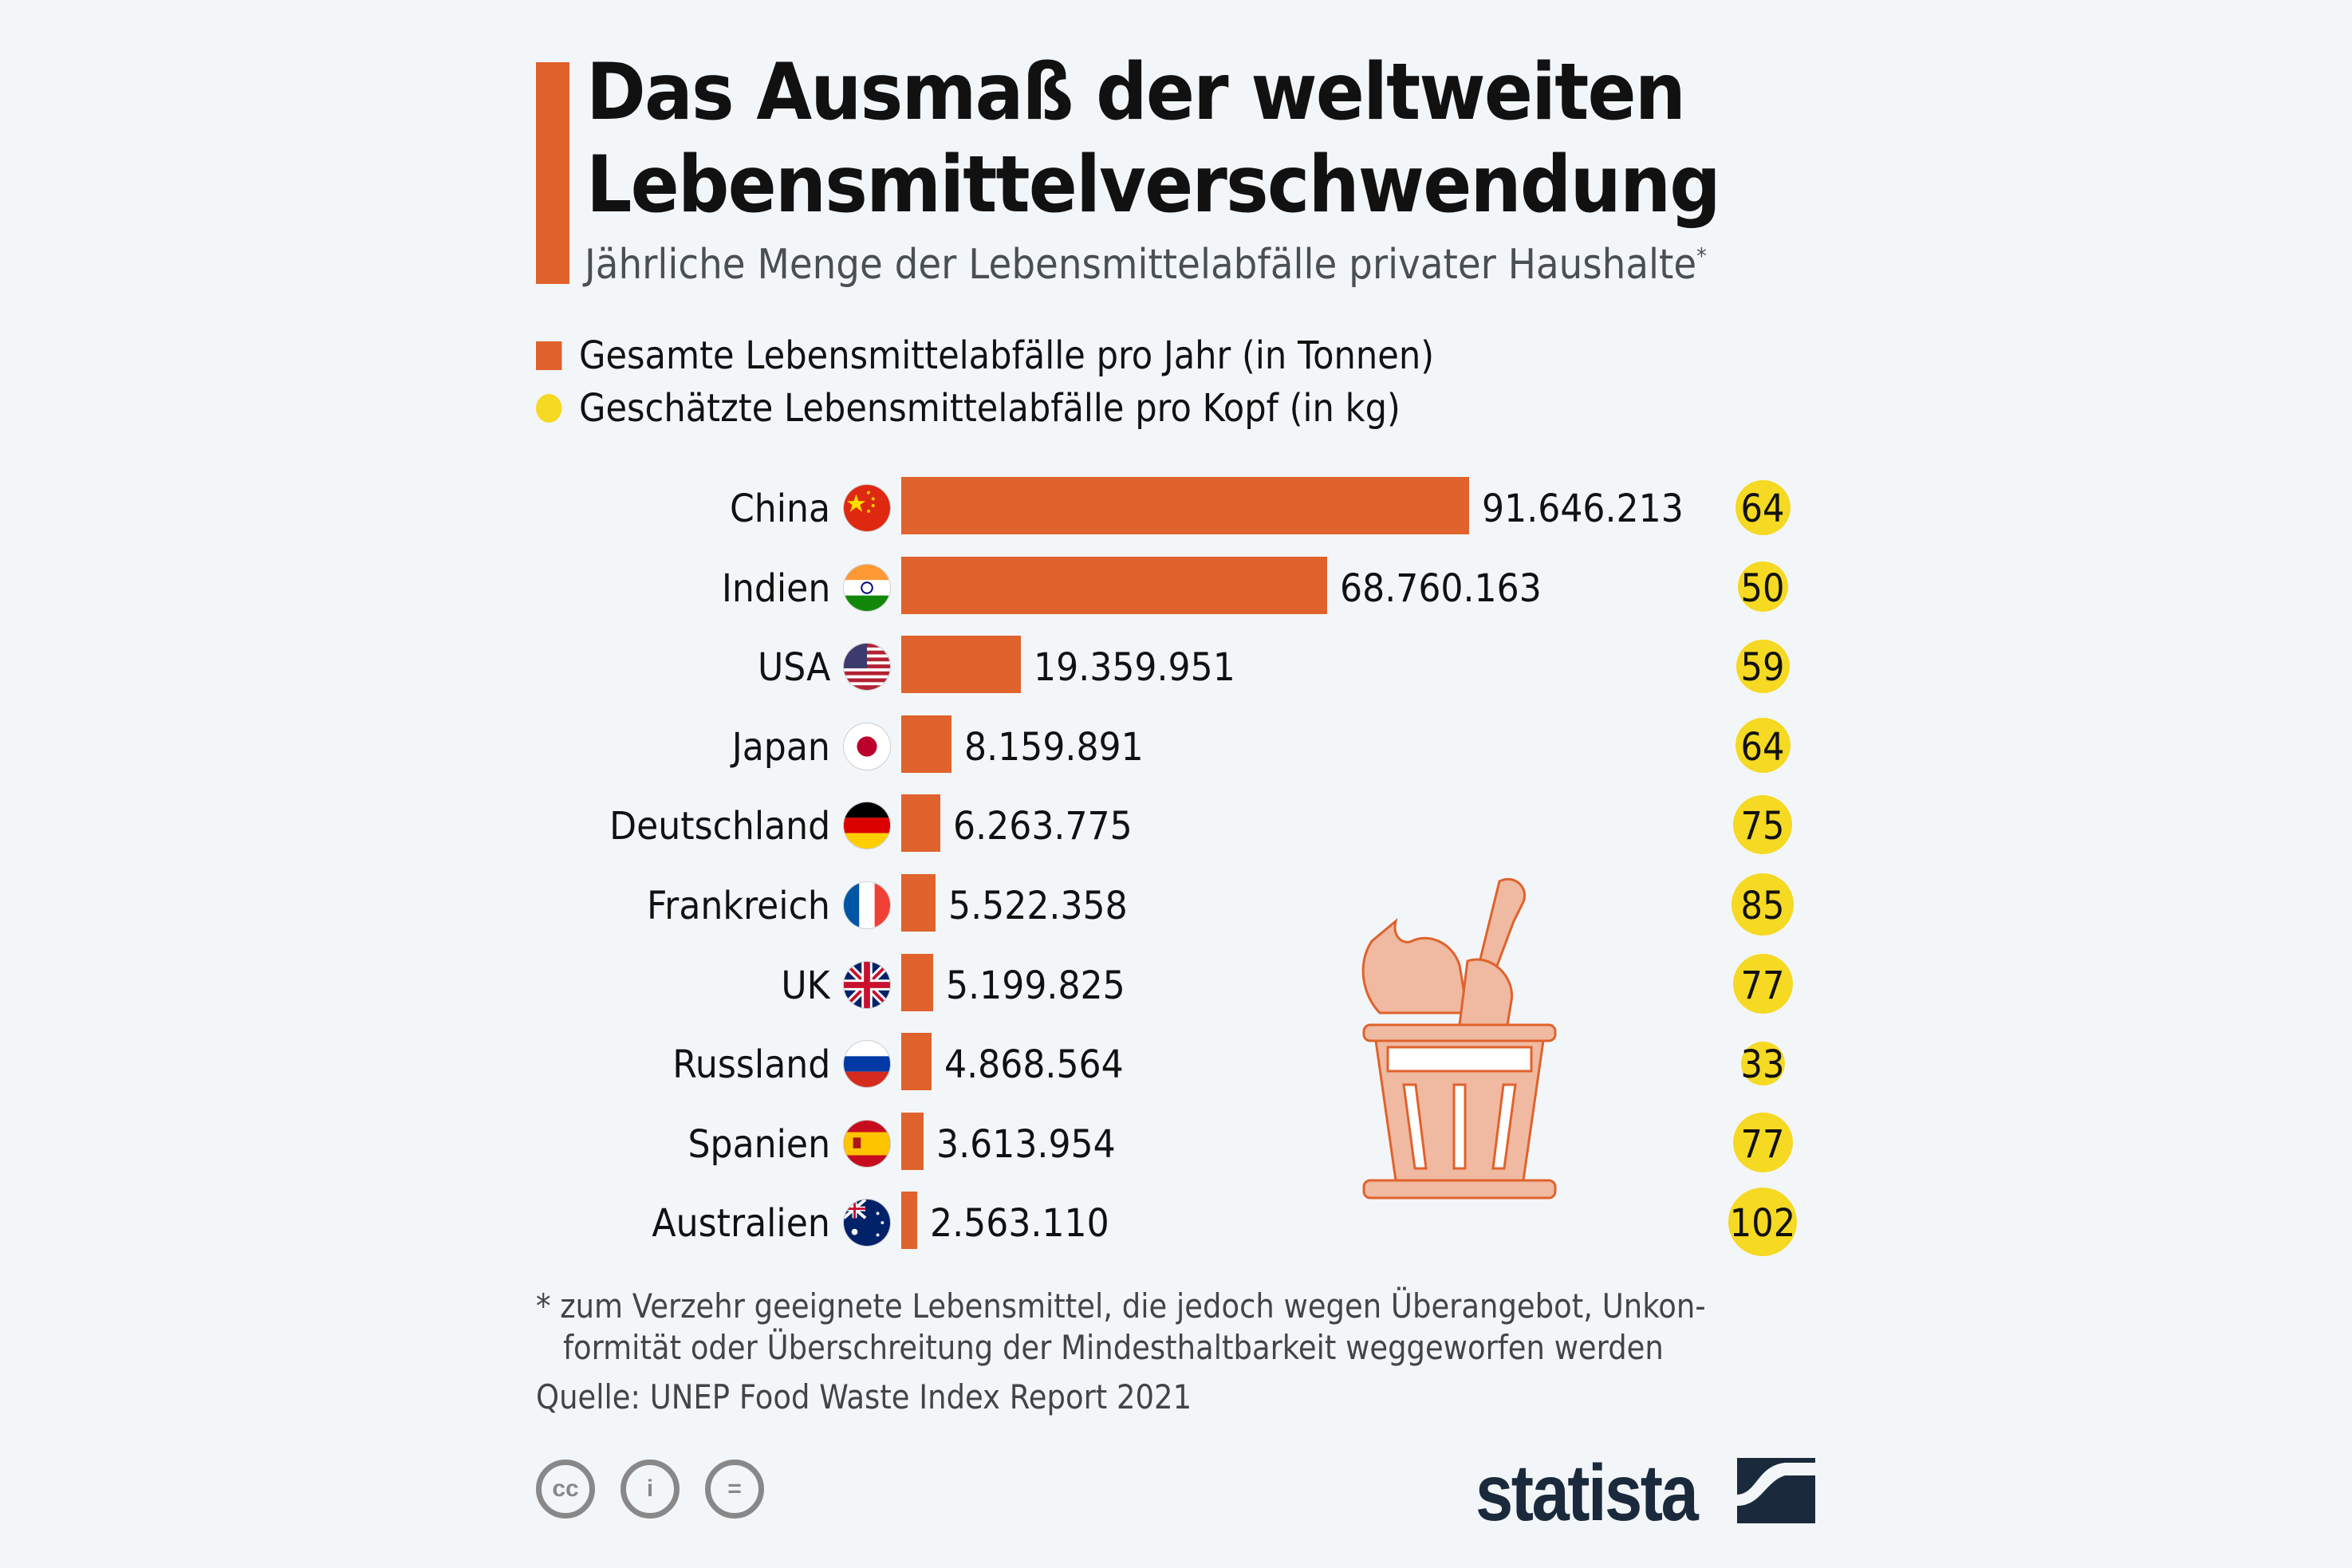  I want to click on statista-logo: statista, so click(1587, 1493).